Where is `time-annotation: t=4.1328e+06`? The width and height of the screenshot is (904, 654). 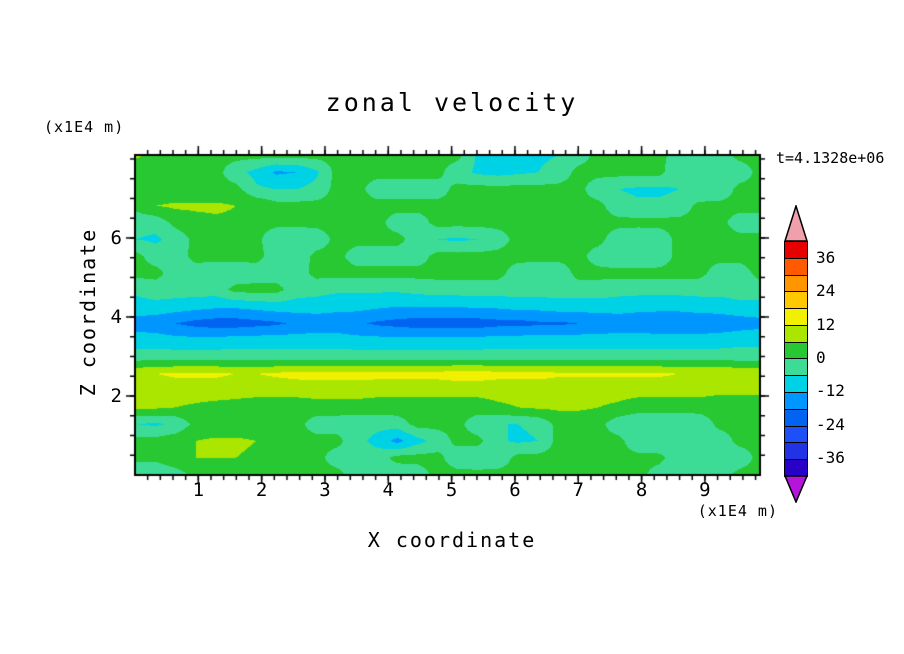
time-annotation: t=4.1328e+06 is located at coordinates (830, 158).